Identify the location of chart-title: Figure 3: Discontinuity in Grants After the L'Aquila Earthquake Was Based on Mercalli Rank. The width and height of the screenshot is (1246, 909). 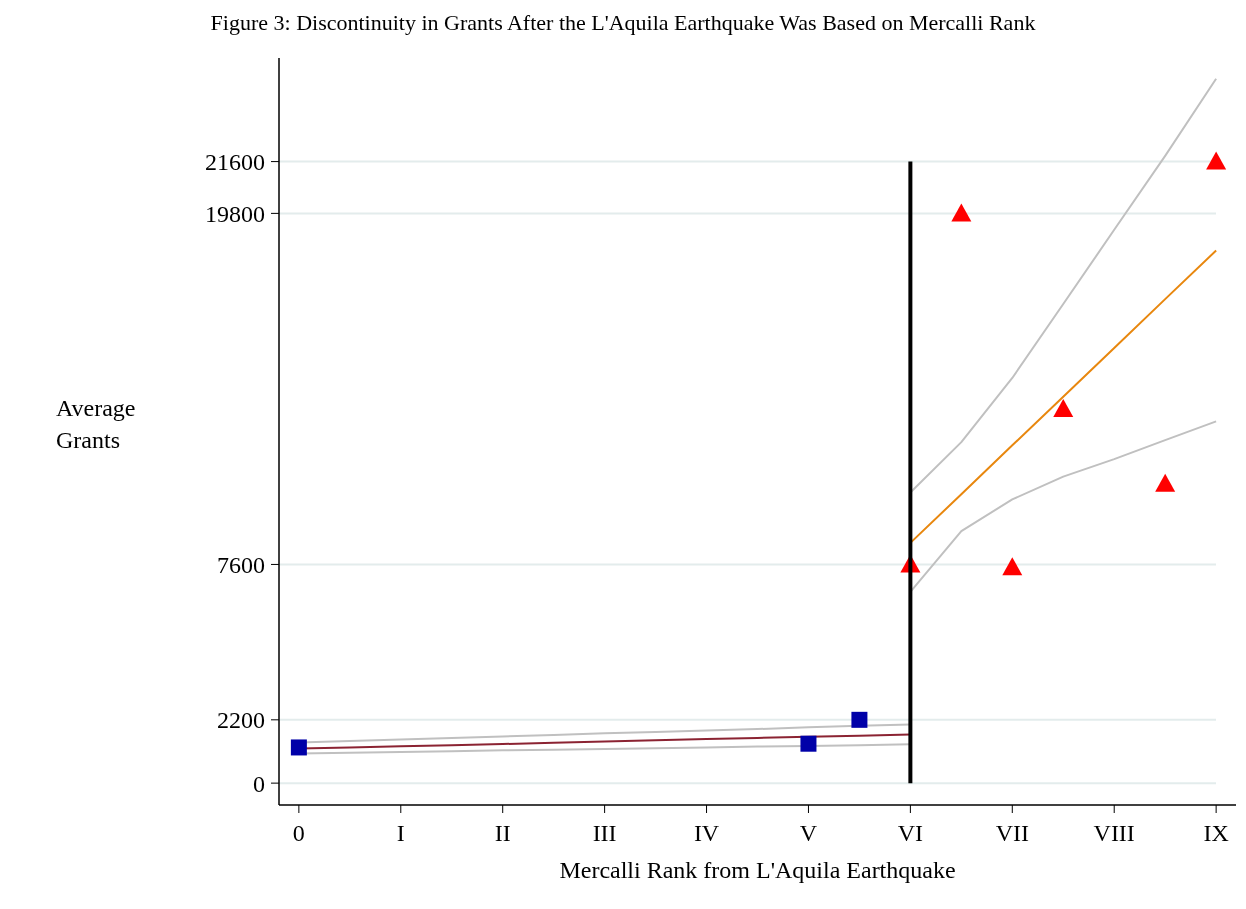
(623, 22).